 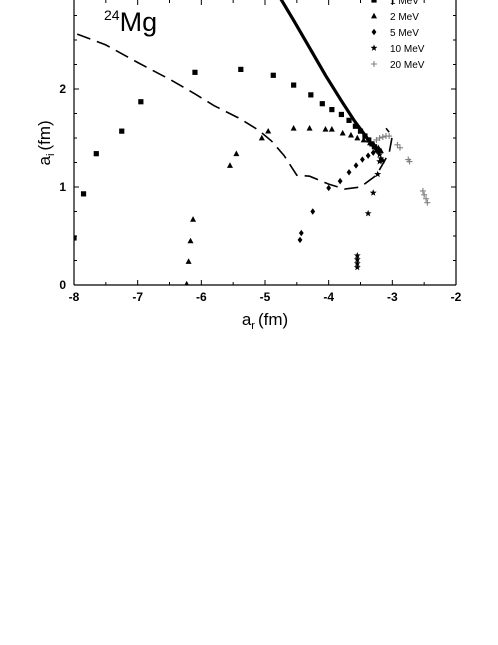 I want to click on y-tick-label: 0, so click(x=62, y=285).